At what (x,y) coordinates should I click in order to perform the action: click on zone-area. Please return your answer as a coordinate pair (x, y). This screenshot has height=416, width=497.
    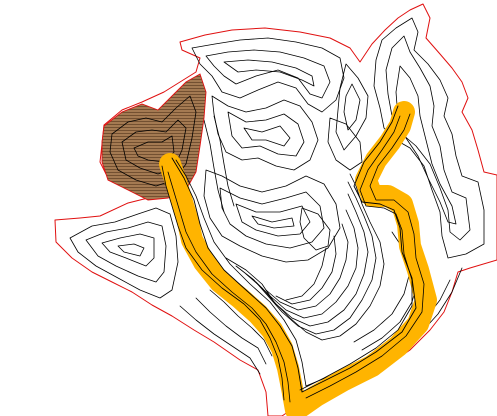
    Looking at the image, I should click on (154, 137).